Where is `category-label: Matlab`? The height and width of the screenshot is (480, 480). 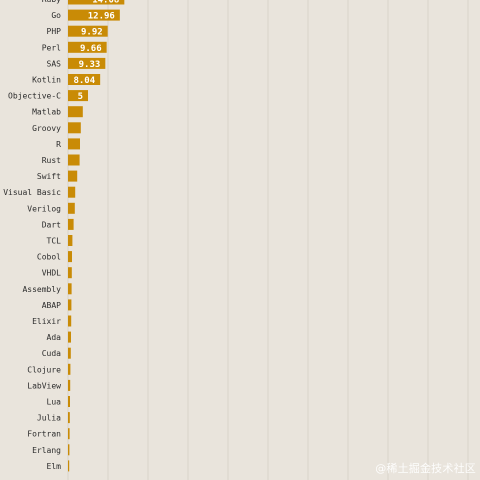
category-label: Matlab is located at coordinates (46, 112).